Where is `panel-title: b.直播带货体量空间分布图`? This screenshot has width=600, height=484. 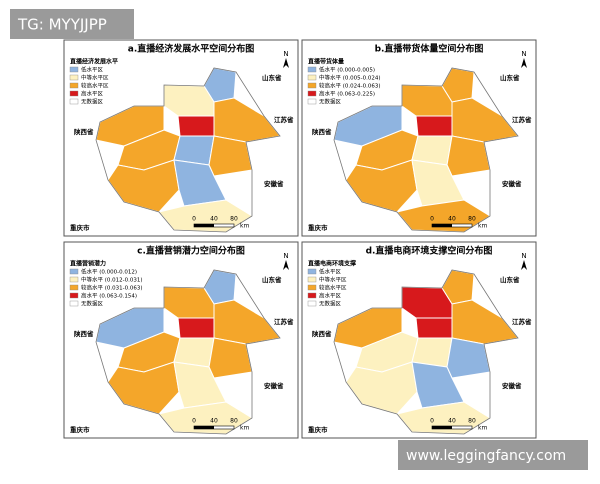
panel-title: b.直播带货体量空间分布图 is located at coordinates (429, 49).